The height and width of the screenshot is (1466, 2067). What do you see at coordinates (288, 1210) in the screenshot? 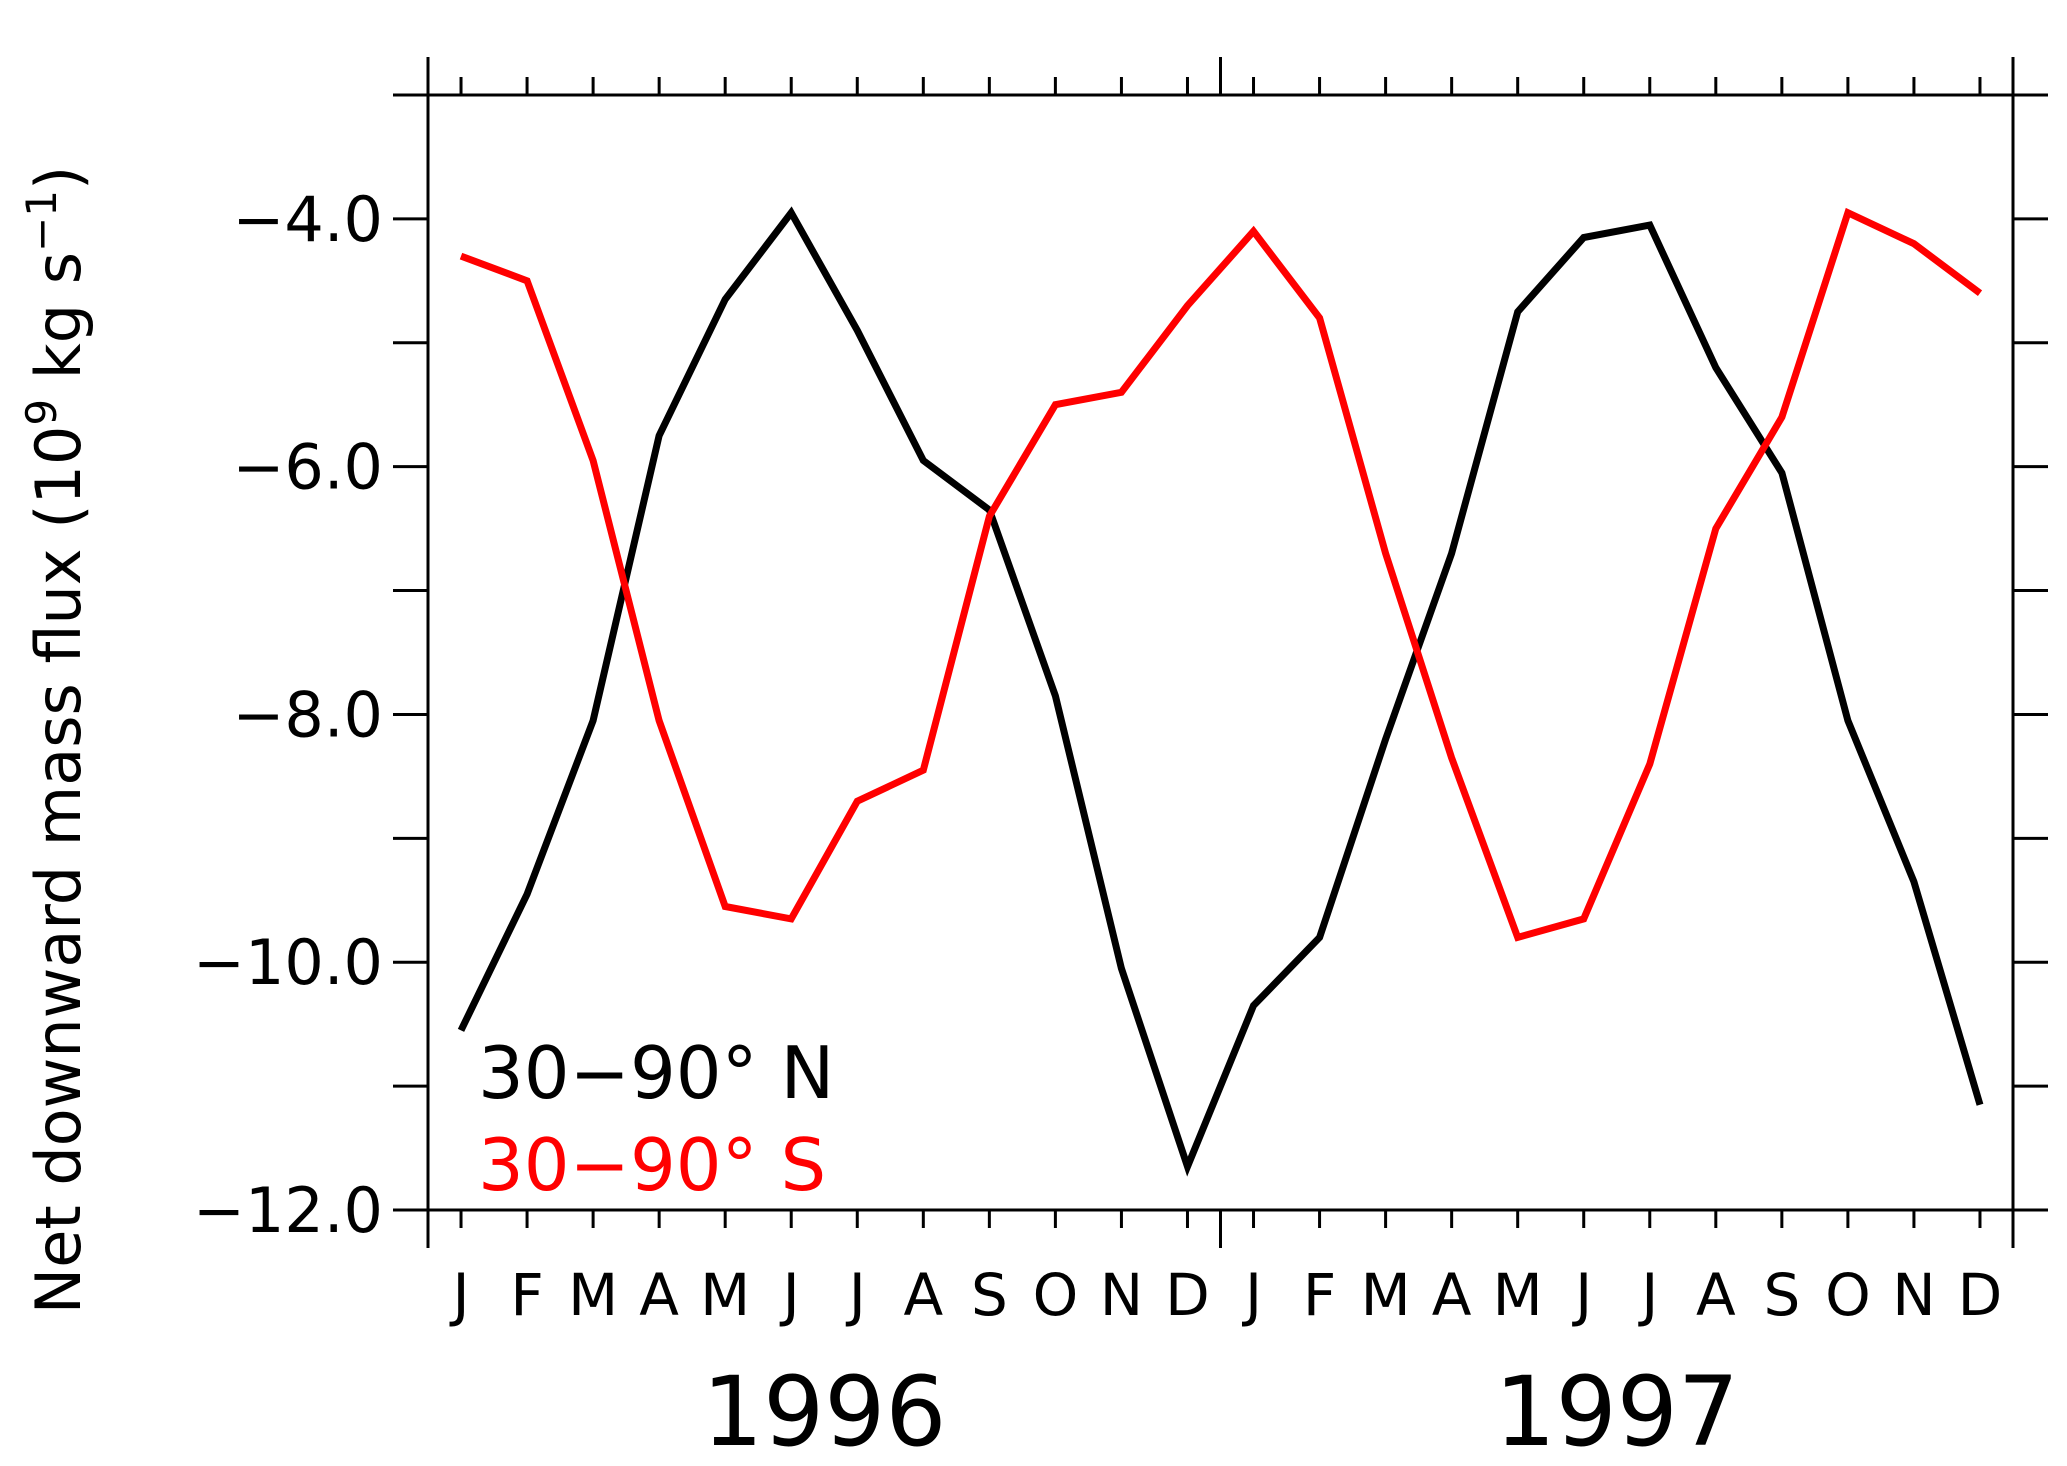
I see `y-tick-label: −12.0` at bounding box center [288, 1210].